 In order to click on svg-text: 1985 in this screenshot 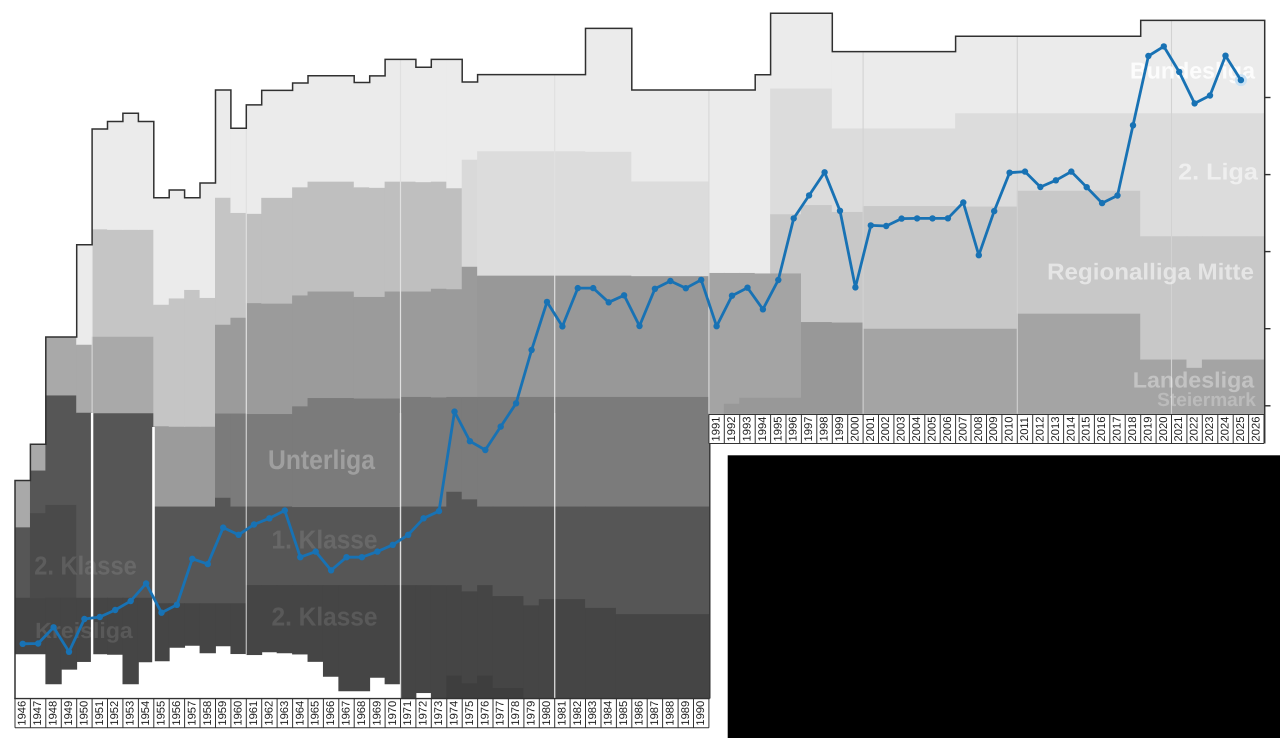, I will do `click(624, 713)`.